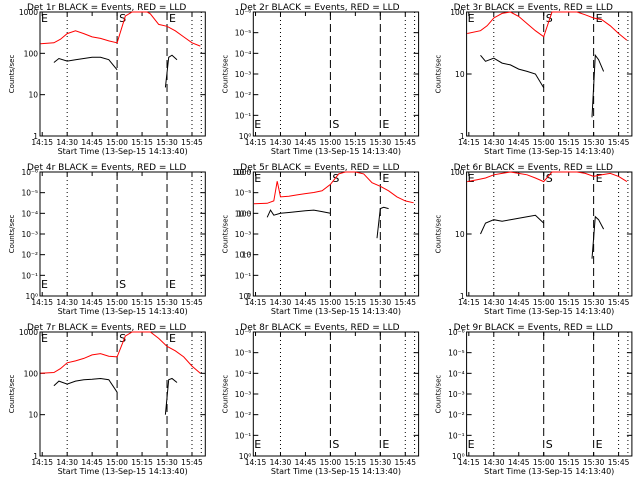  What do you see at coordinates (106, 8) in the screenshot?
I see `panel-title: Det 1r BLACK = Events, RED = LLD` at bounding box center [106, 8].